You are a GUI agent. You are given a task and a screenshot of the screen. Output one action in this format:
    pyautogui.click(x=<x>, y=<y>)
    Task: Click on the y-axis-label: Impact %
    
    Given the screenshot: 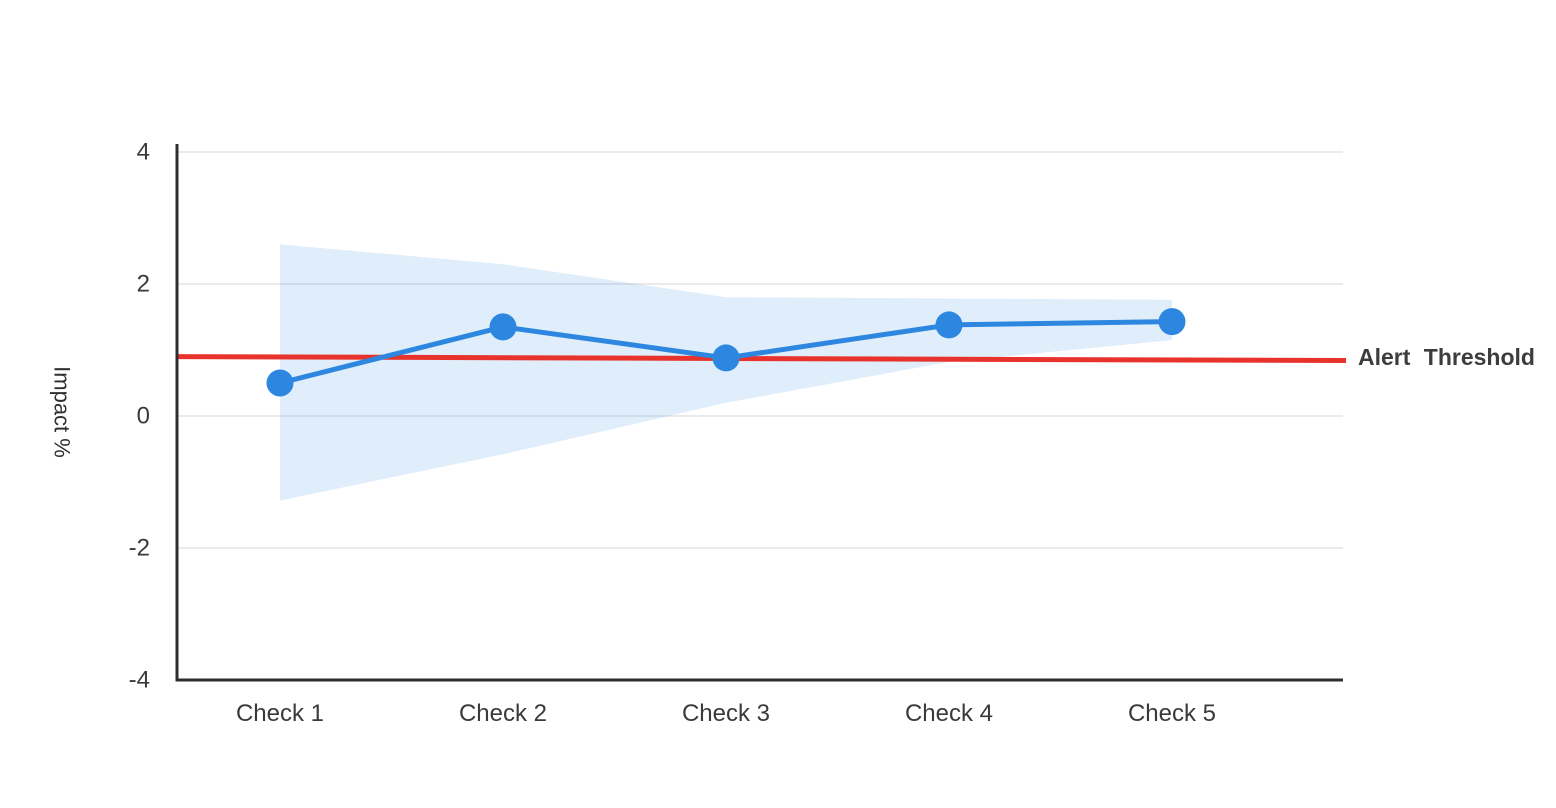 What is the action you would take?
    pyautogui.click(x=62, y=412)
    